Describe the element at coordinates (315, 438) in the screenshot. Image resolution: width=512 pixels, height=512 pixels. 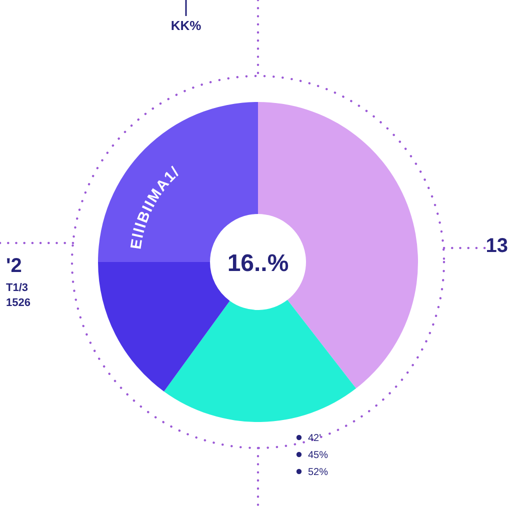
I see `text: 42'` at that location.